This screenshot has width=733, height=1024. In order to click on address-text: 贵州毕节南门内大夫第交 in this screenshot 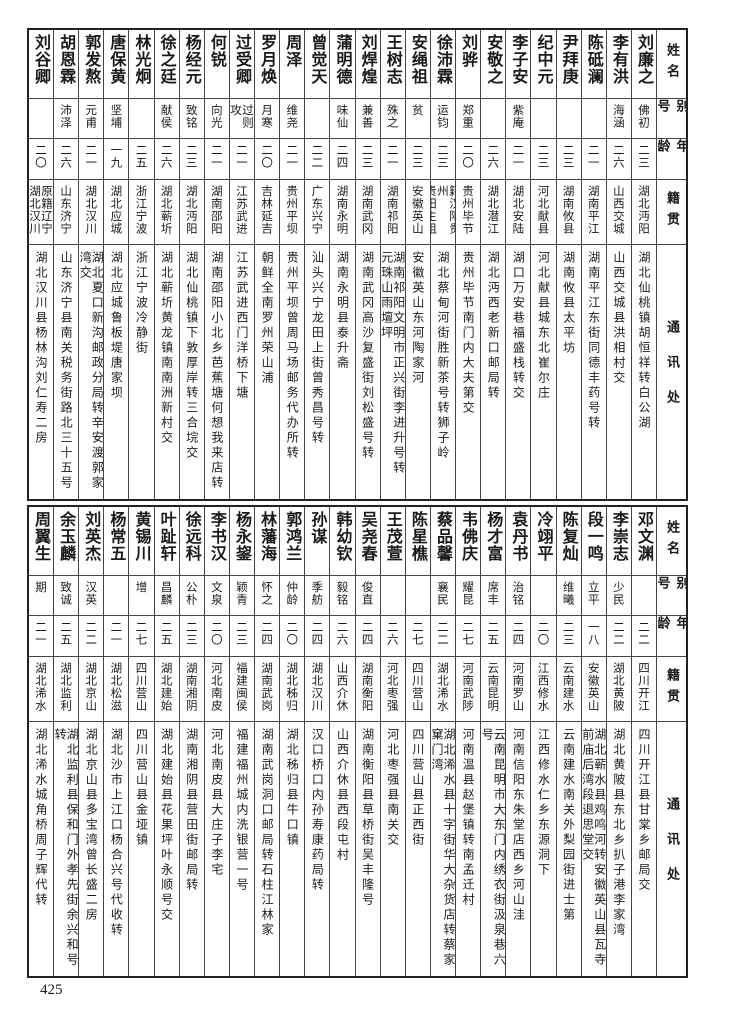, I will do `click(468, 333)`.